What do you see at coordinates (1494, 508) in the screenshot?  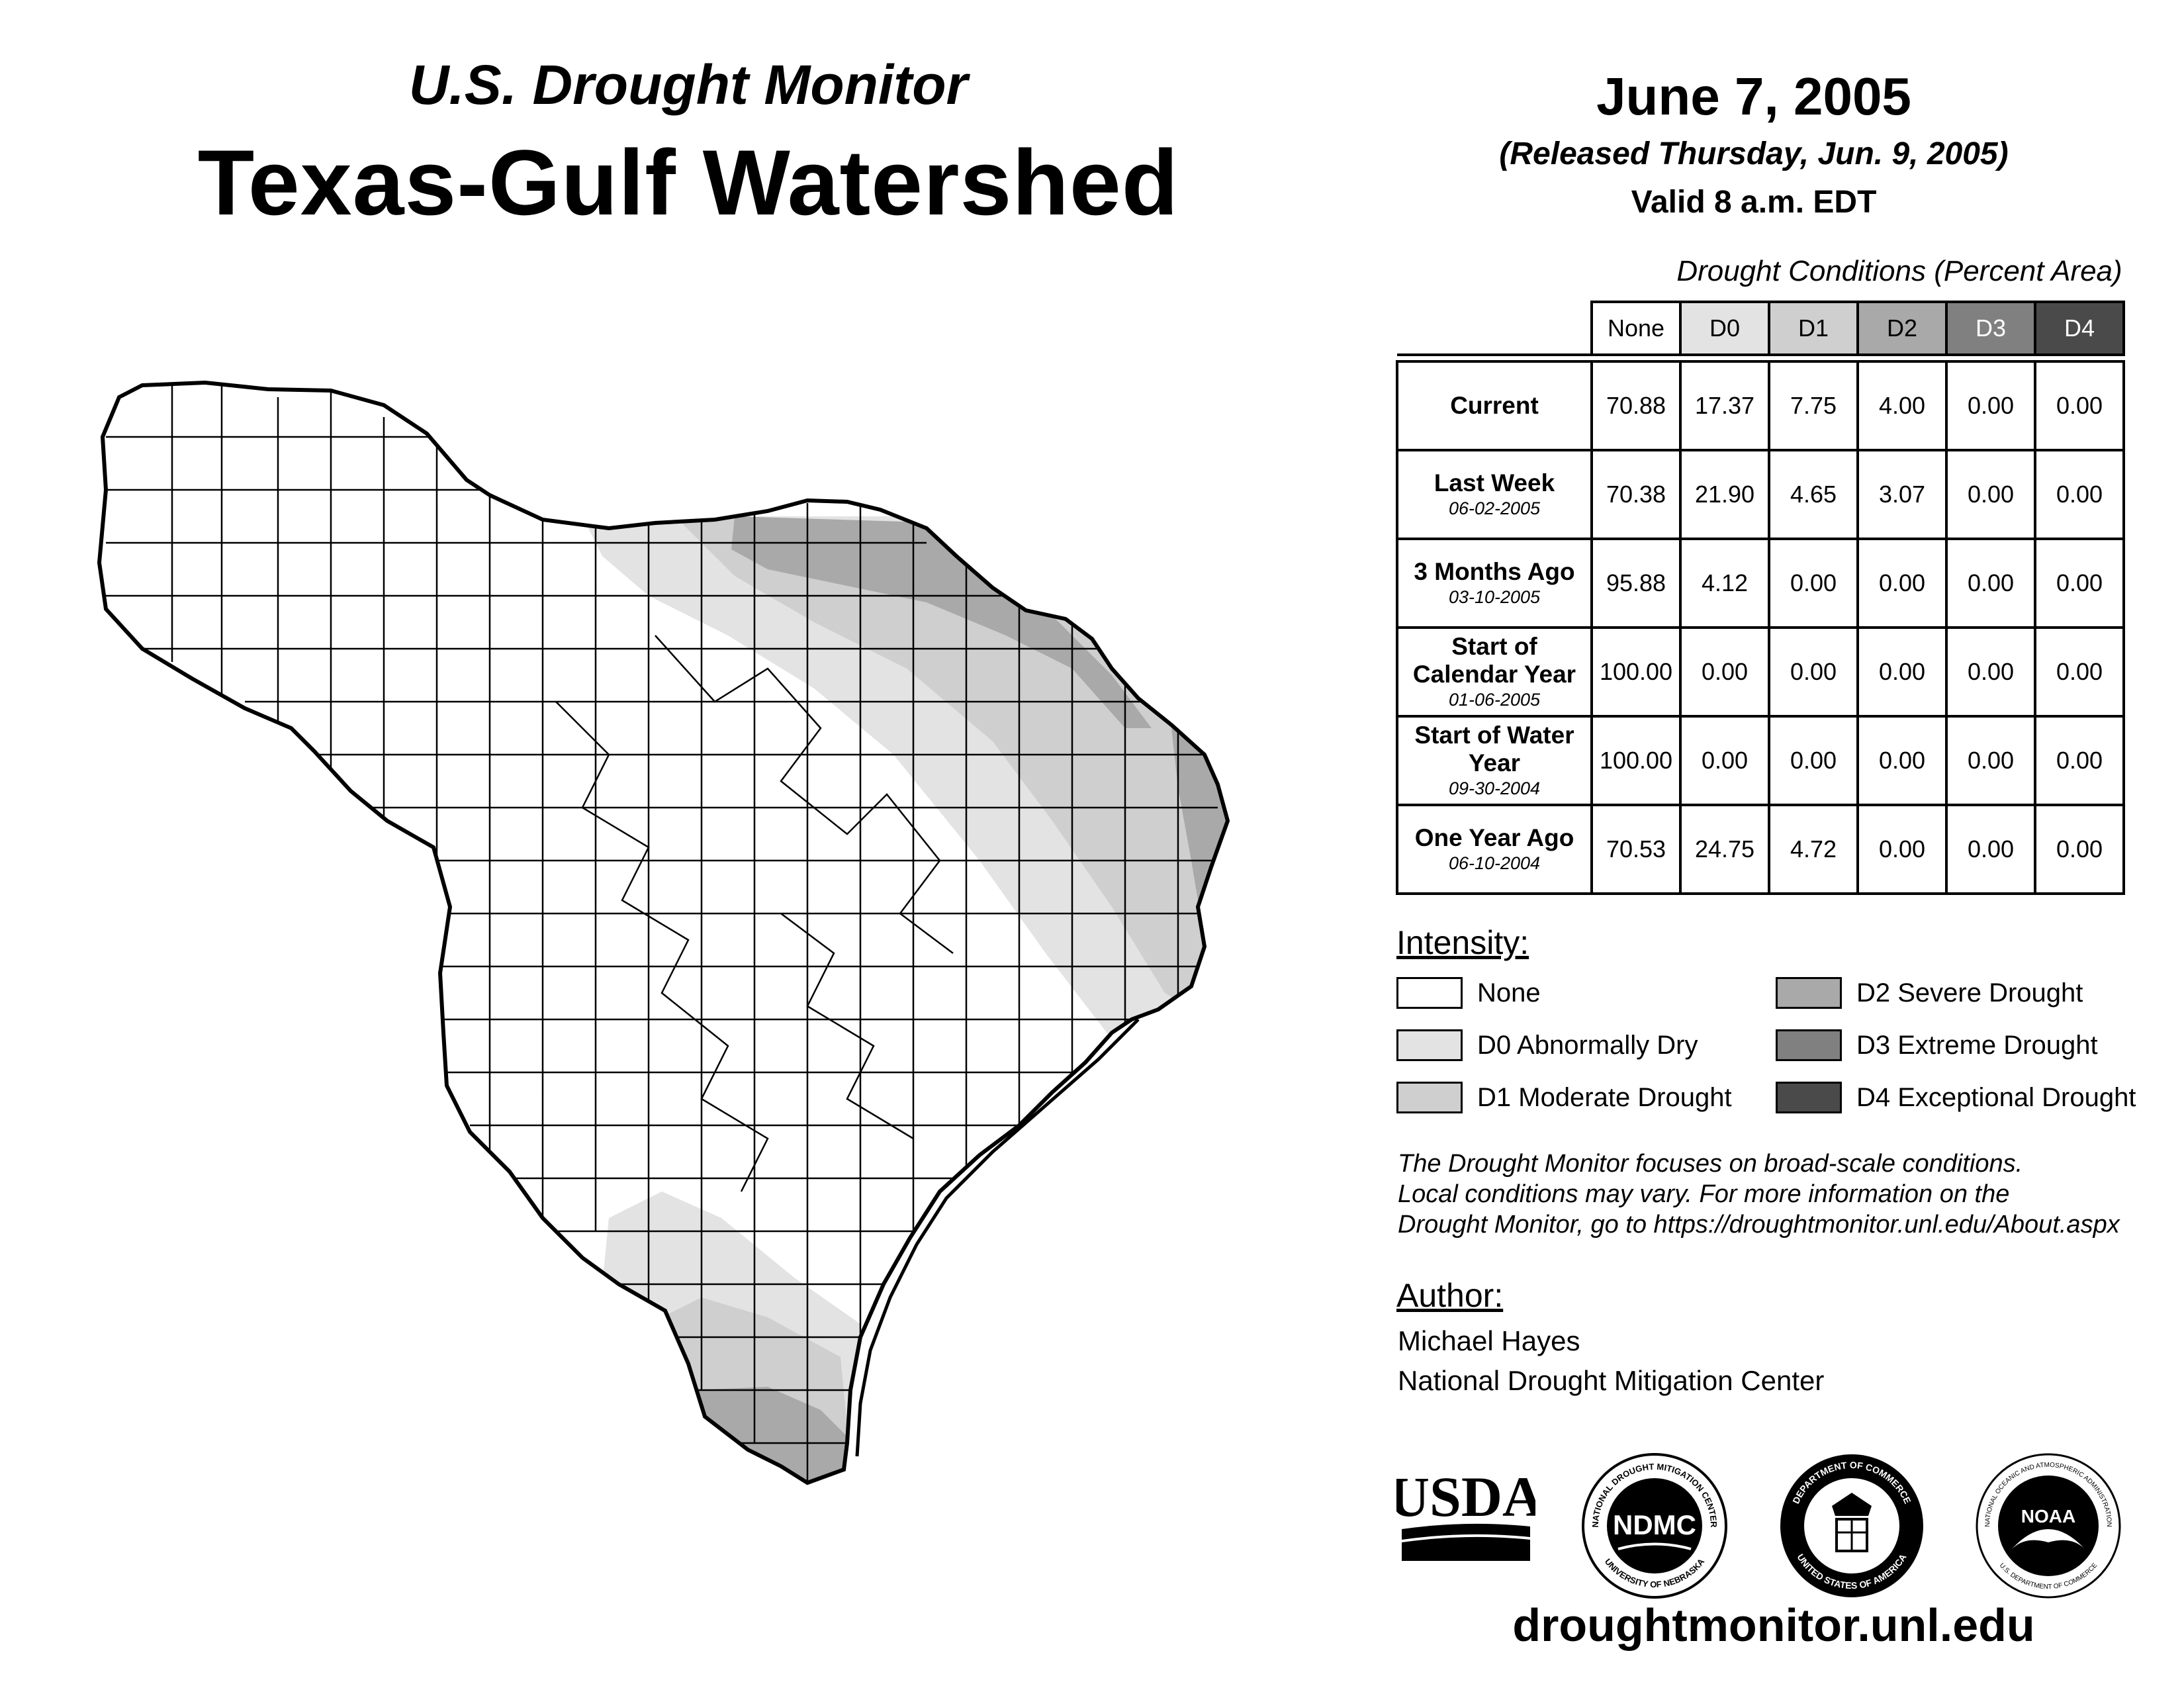 I see `row-label-date: 06-02-2005` at bounding box center [1494, 508].